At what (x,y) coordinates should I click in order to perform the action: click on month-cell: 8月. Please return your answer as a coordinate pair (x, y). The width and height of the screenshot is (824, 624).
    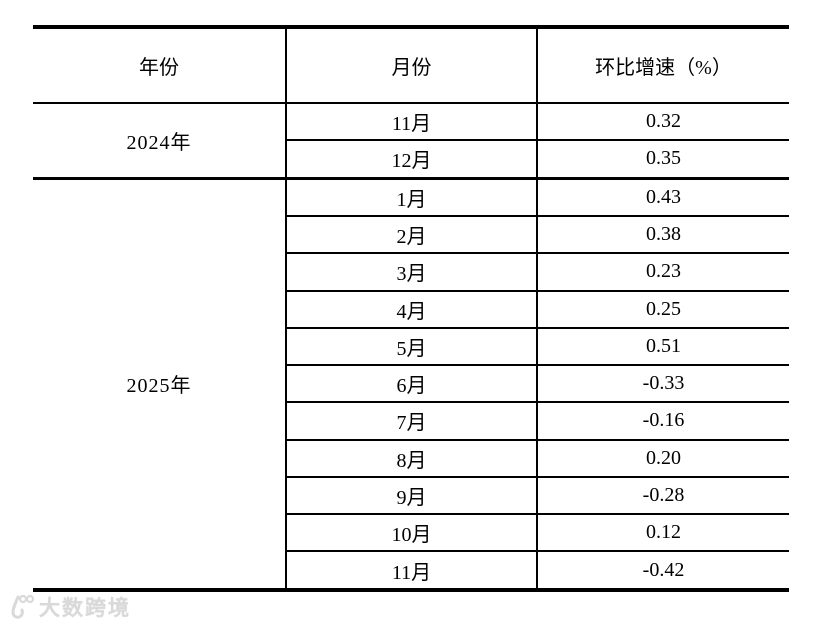
    Looking at the image, I should click on (411, 458).